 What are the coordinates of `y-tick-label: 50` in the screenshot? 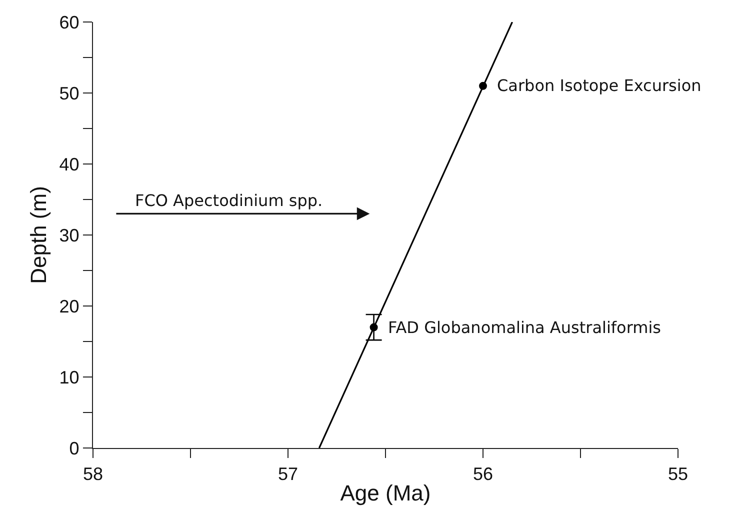 It's located at (69, 93).